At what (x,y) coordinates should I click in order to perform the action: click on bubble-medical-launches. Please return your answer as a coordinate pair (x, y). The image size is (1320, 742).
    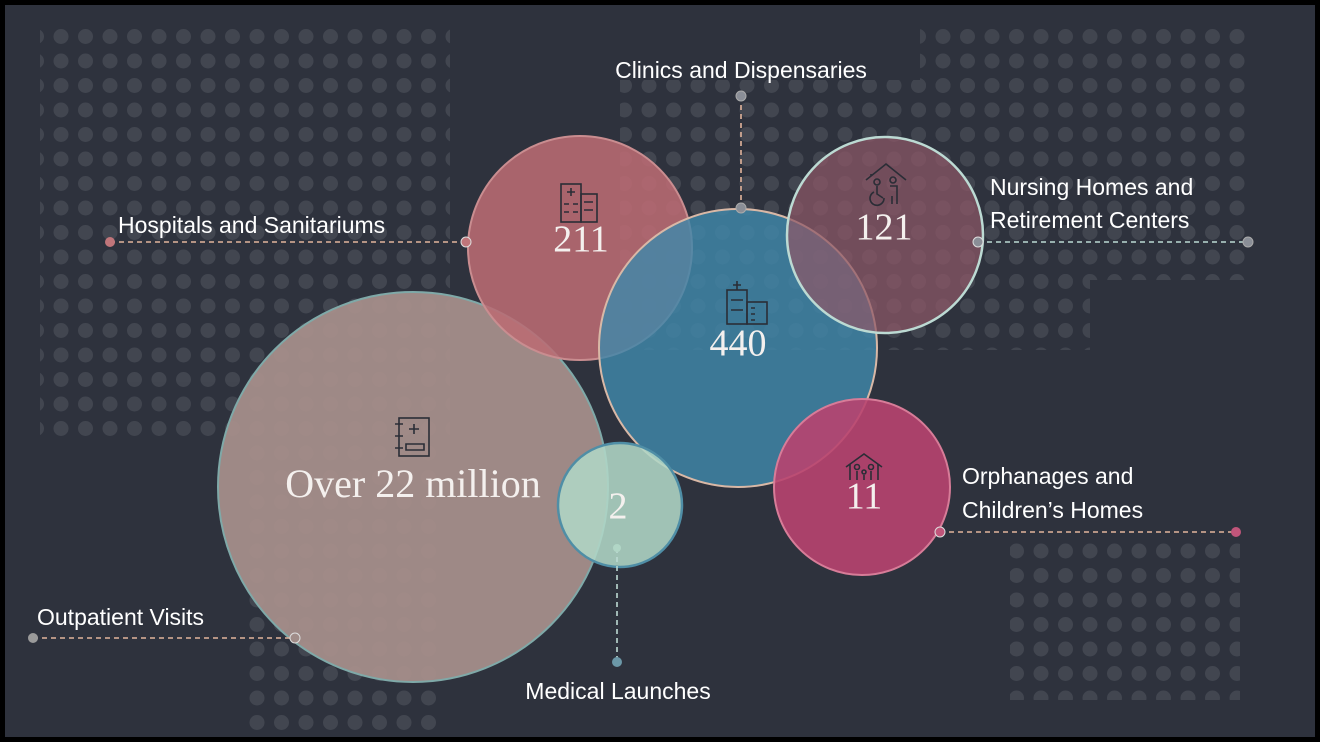
    Looking at the image, I should click on (620, 505).